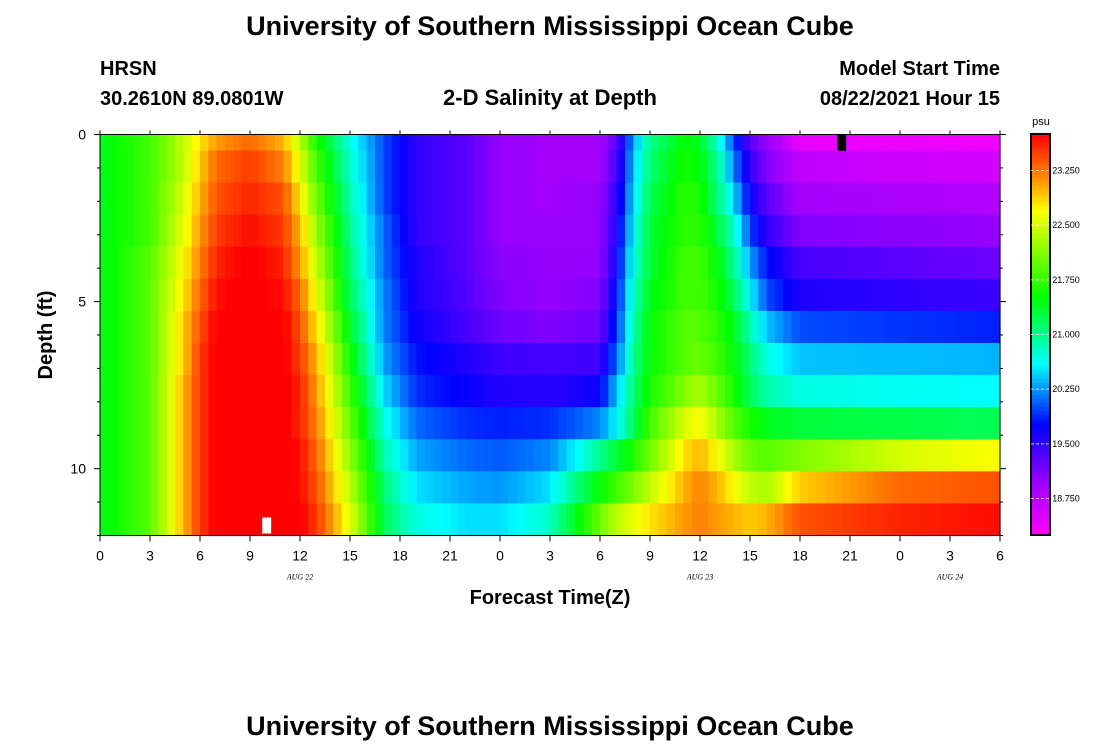 The width and height of the screenshot is (1100, 755). Describe the element at coordinates (750, 556) in the screenshot. I see `x-tick-label: 15` at that location.